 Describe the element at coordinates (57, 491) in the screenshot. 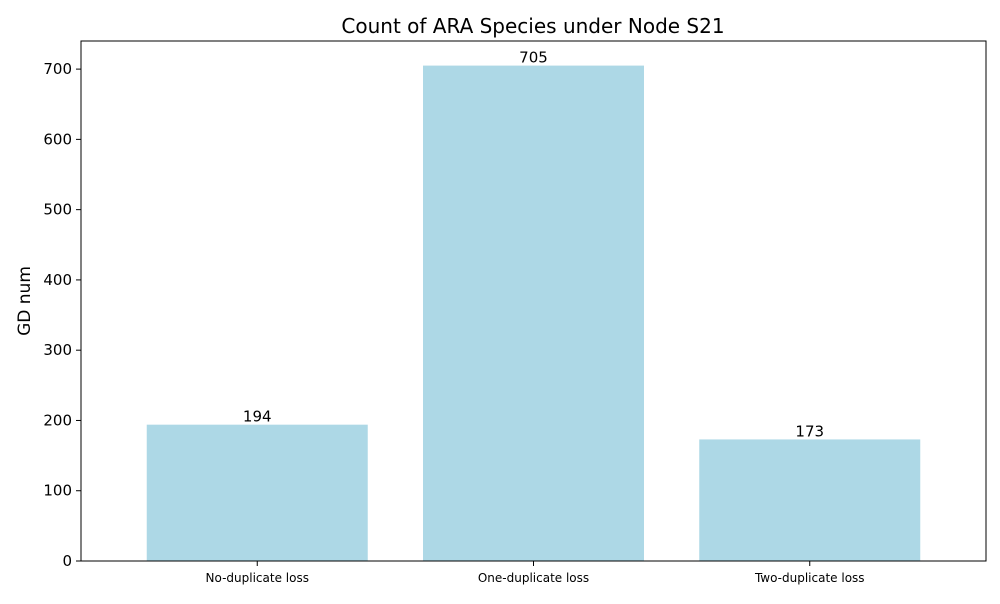

I see `y-tick-label-1: 100` at that location.